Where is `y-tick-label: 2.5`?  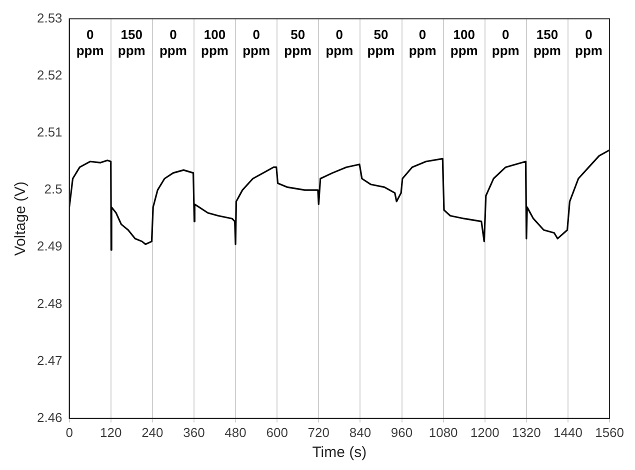
y-tick-label: 2.5 is located at coordinates (53, 189).